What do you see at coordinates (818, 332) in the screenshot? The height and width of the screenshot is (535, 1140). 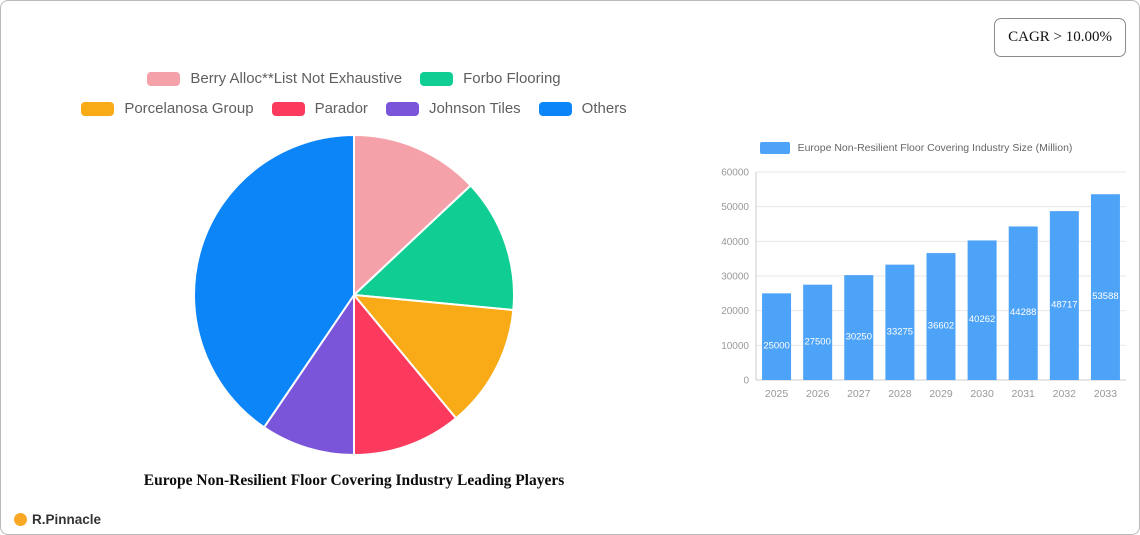 I see `bar-2026` at bounding box center [818, 332].